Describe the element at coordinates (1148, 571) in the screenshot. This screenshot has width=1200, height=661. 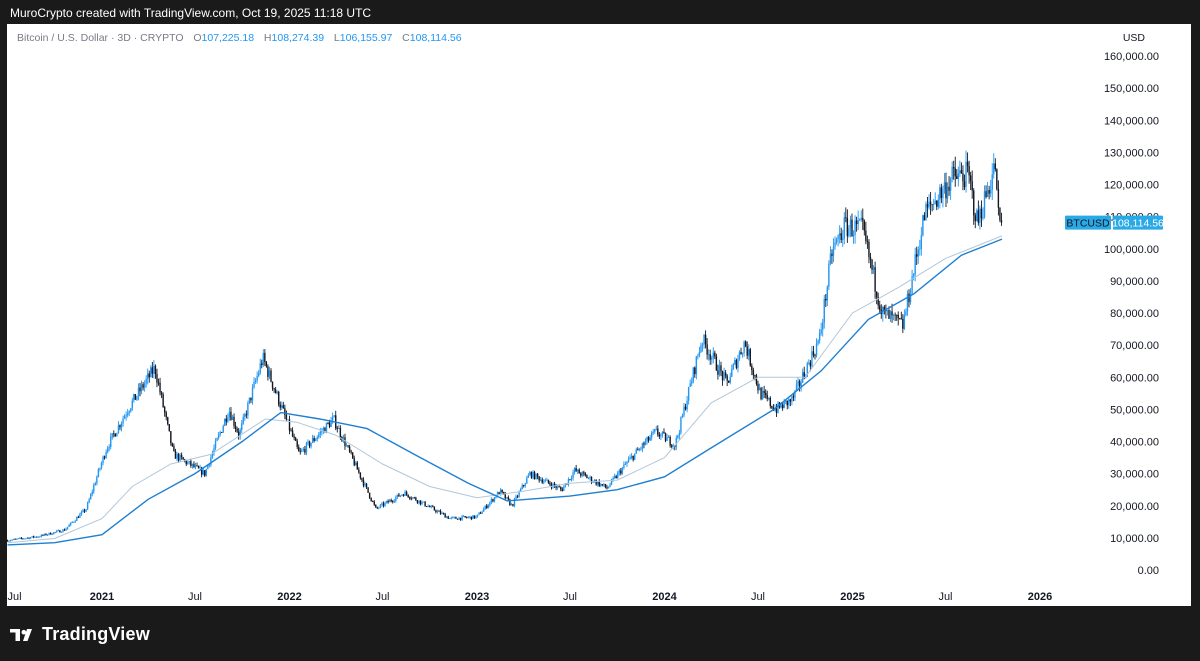
I see `y-tick-label: 0.00` at that location.